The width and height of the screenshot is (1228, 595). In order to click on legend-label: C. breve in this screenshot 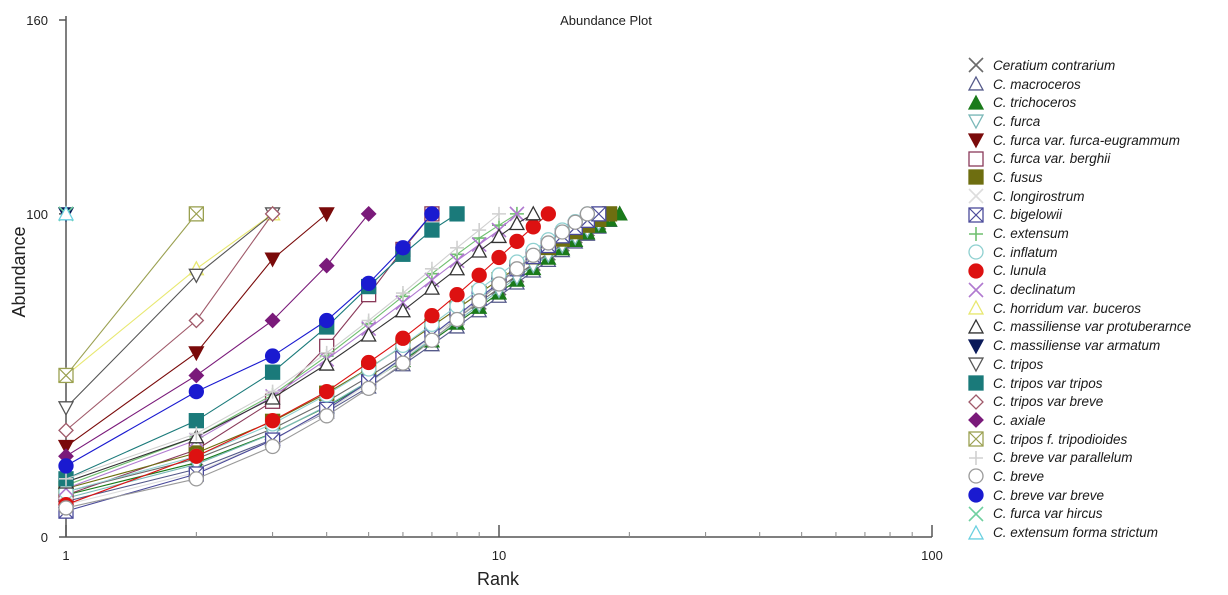, I will do `click(1019, 476)`.